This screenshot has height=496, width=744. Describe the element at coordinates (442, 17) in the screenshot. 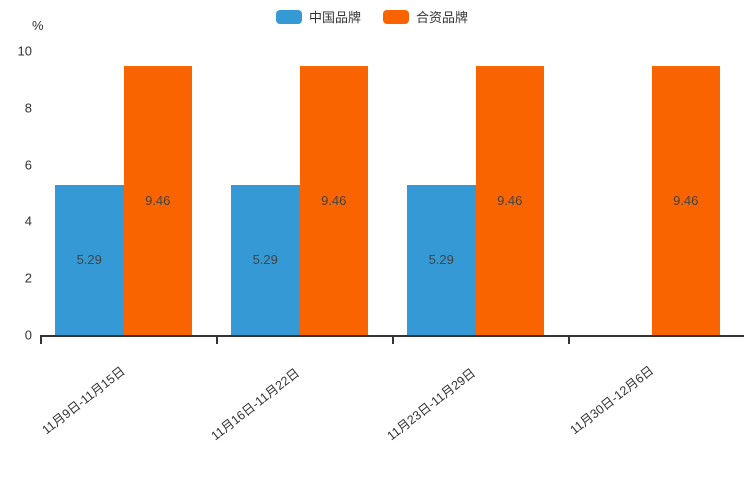

I see `legend-label-joint-venture-brand: 合资品牌` at that location.